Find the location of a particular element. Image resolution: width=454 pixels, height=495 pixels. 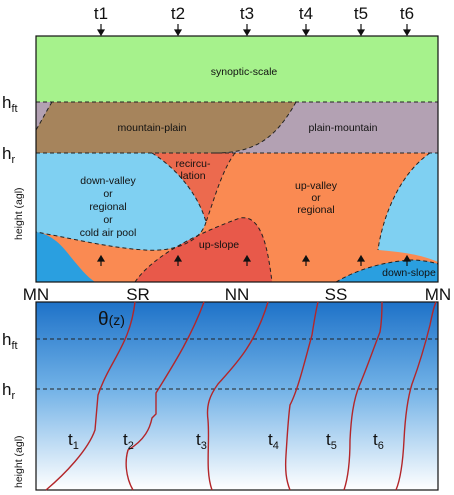

time-label-t1: t1 is located at coordinates (101, 13).